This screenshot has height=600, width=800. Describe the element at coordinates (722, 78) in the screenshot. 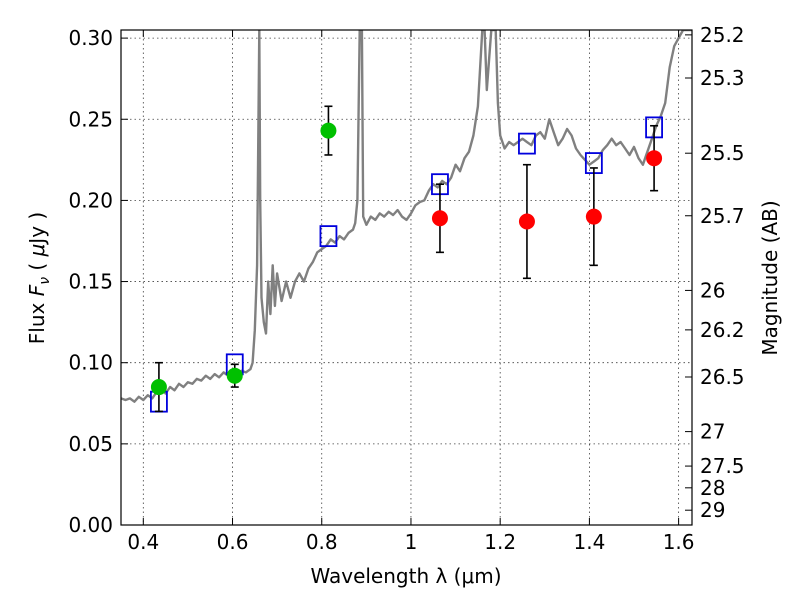

I see `mag-tick-label: 25.3` at that location.